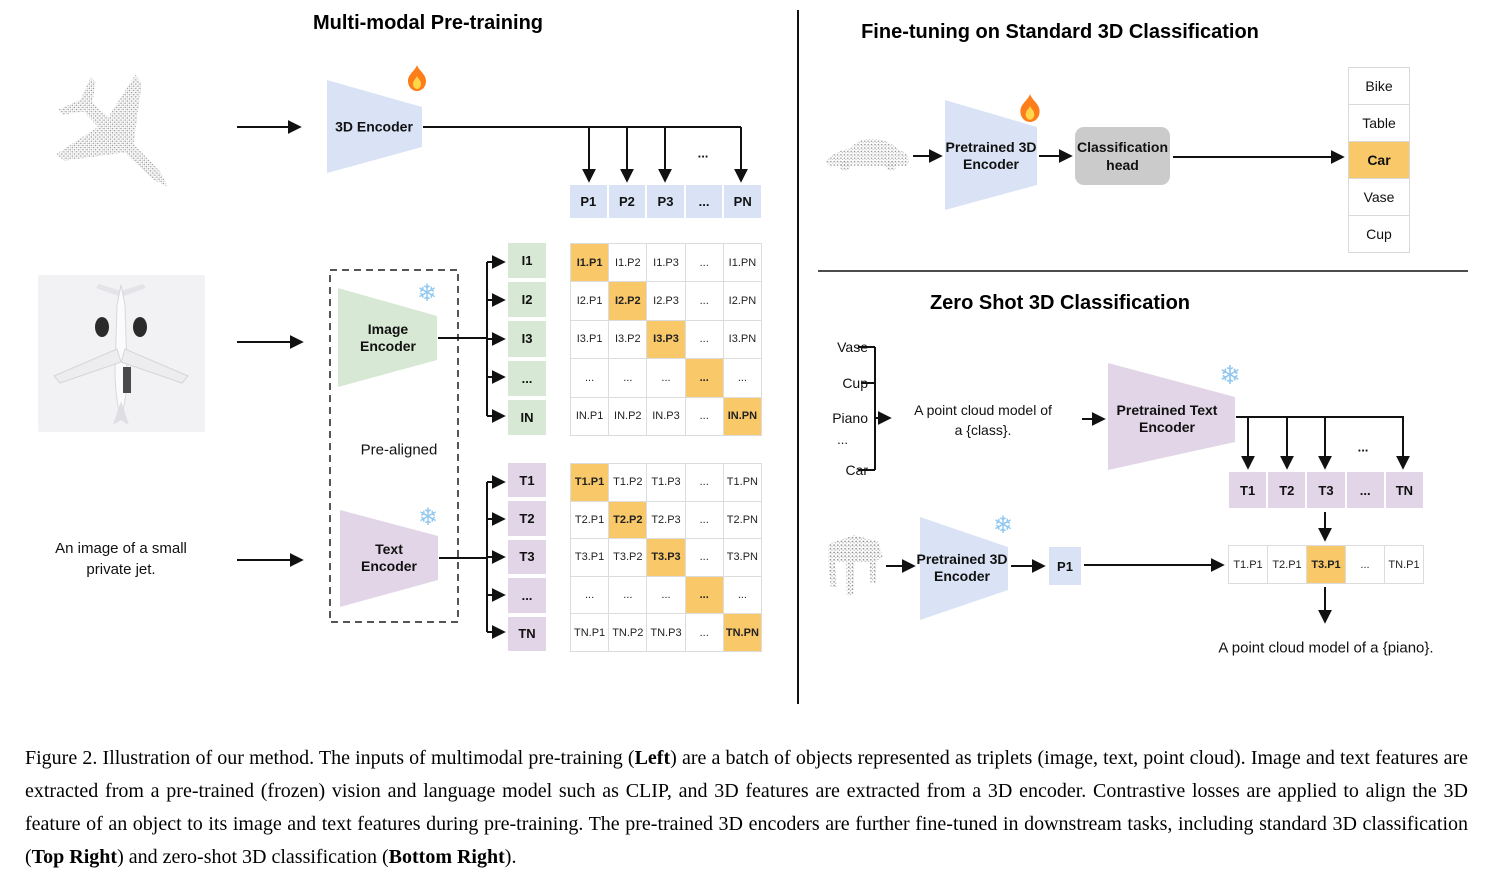 This screenshot has height=888, width=1490. Describe the element at coordinates (742, 558) in the screenshot. I see `matrix-cell: T3.PN` at that location.